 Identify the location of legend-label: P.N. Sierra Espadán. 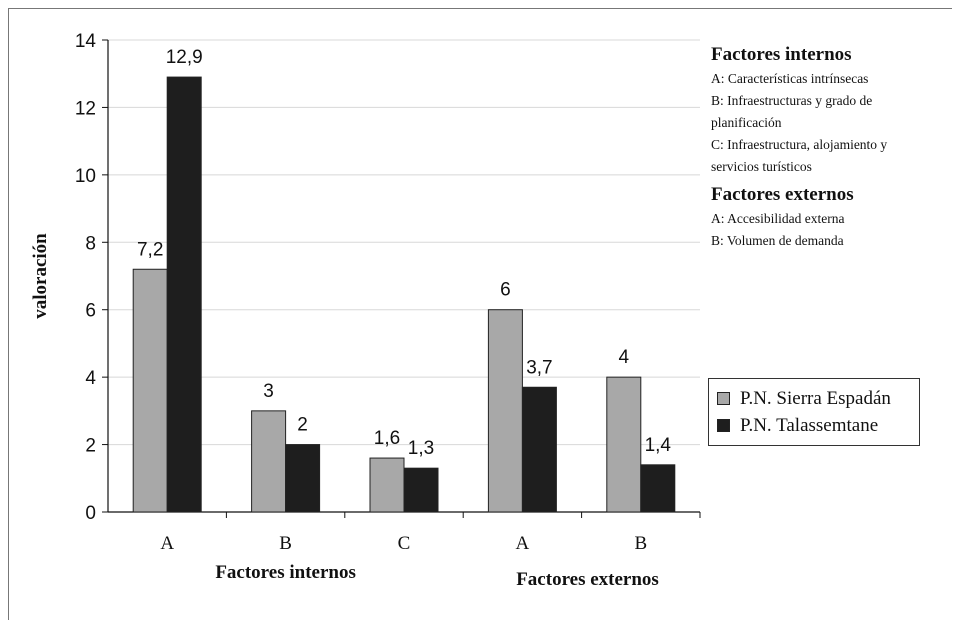
(815, 398).